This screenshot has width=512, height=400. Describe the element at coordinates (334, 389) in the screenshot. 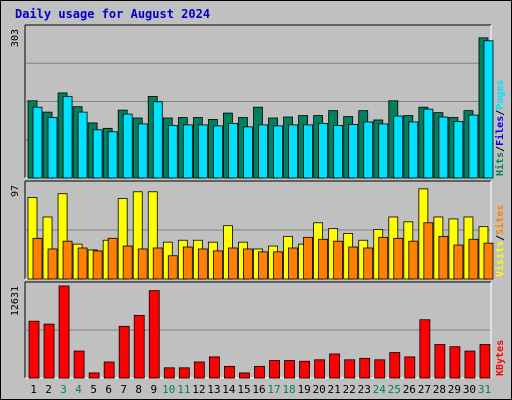

I see `day-label-21: 21` at that location.